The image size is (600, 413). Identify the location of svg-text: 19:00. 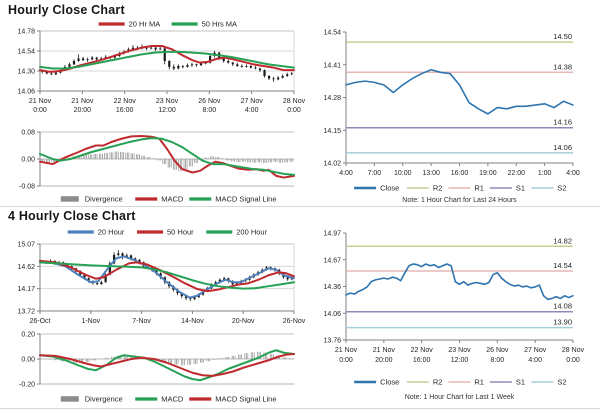
(488, 173).